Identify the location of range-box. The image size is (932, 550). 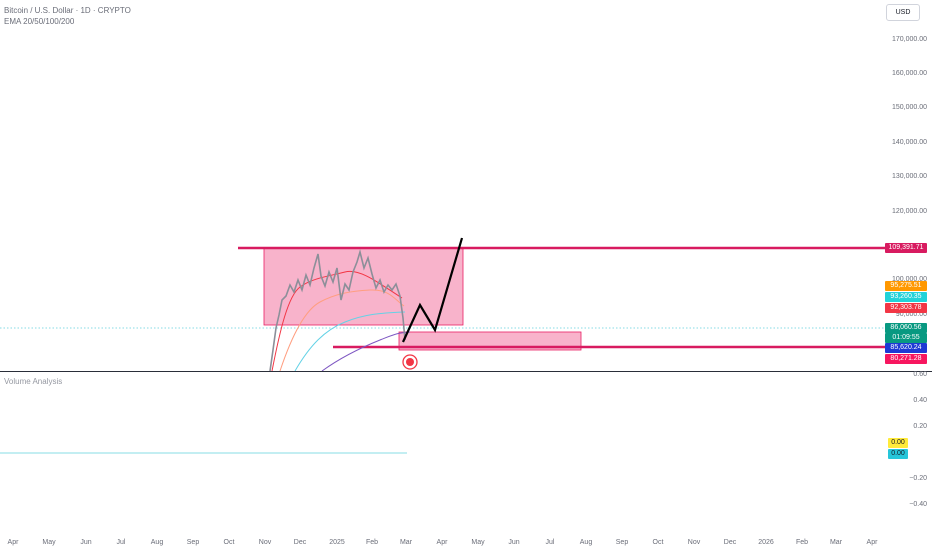
(363, 286).